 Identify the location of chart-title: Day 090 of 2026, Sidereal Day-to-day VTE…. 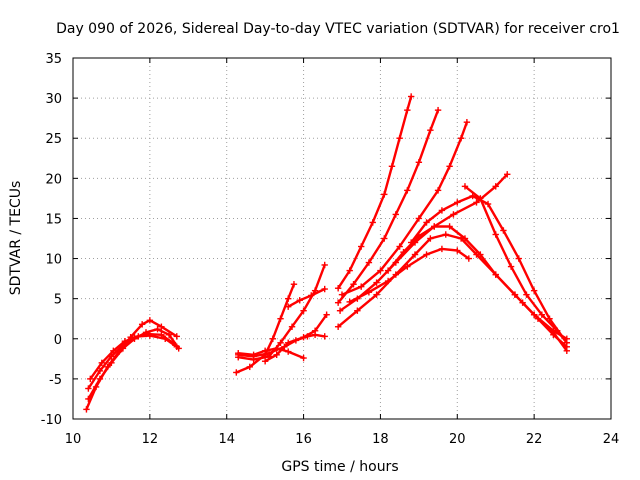
(338, 29).